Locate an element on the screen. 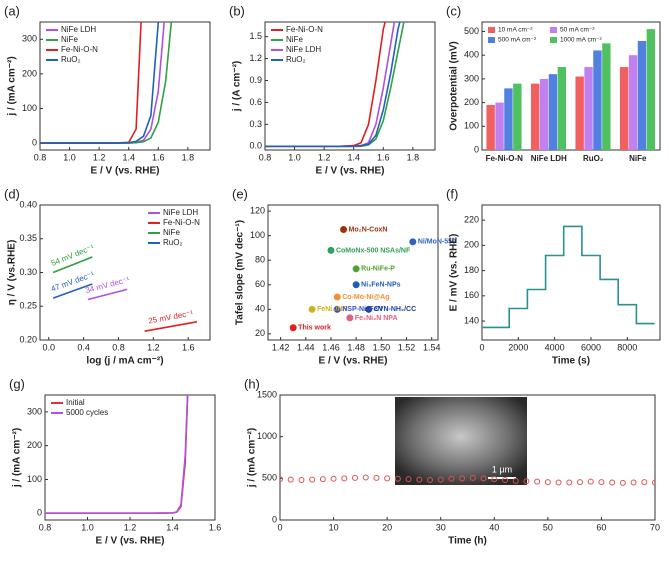  panel-label: (a) is located at coordinates (12, 10).